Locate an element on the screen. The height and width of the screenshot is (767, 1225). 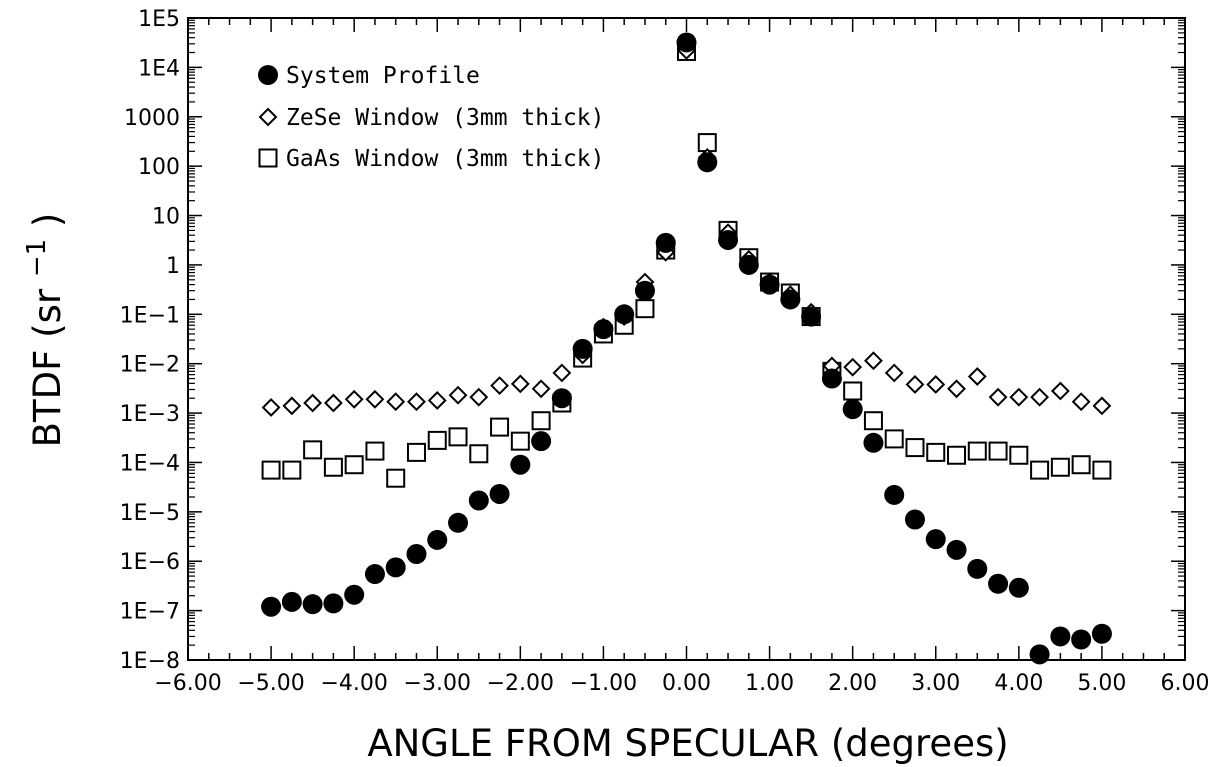
y-tick-label: 1E−6 is located at coordinates (150, 562).